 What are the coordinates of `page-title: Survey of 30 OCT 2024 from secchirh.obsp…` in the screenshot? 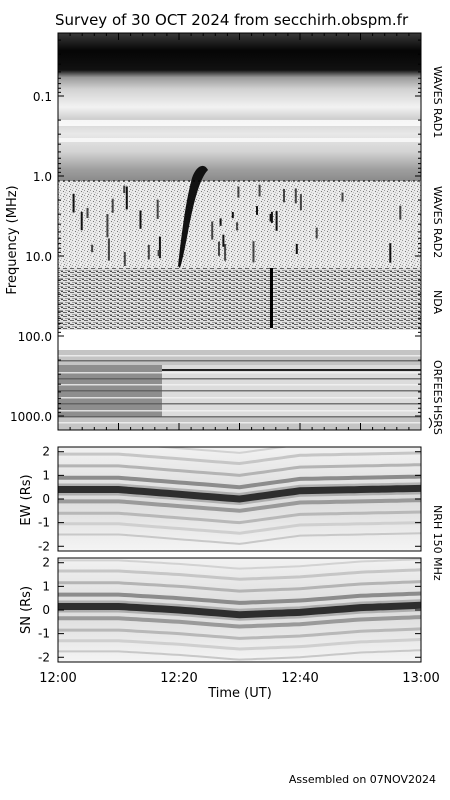 It's located at (232, 20).